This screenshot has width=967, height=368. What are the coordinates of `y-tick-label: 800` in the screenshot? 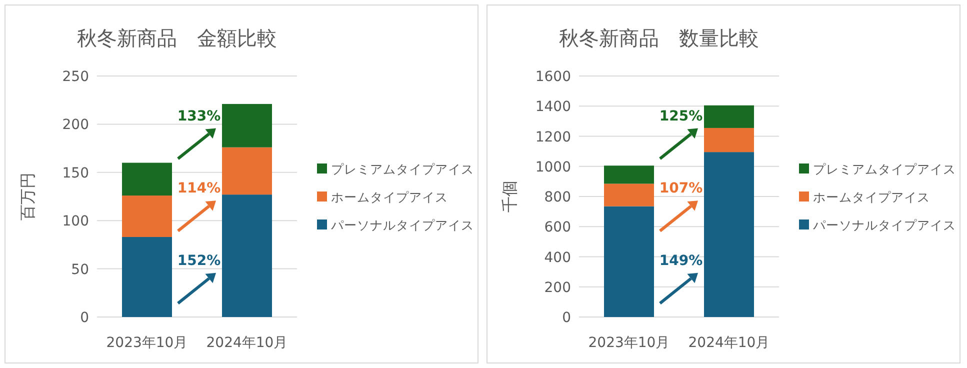 It's located at (557, 198).